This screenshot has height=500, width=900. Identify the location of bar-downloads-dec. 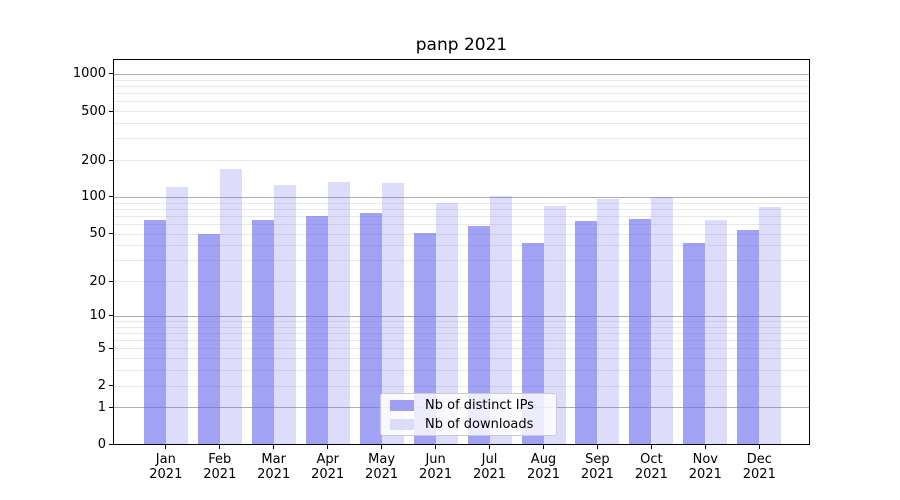
(770, 325).